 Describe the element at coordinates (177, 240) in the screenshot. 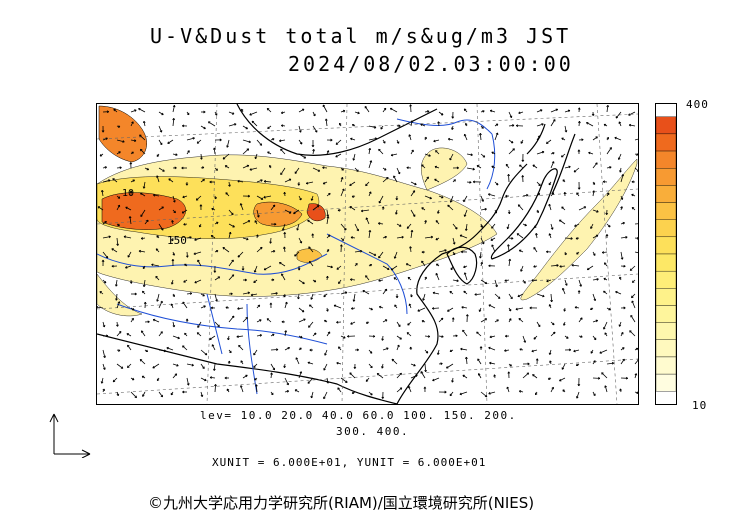

I see `contour-label-150: 150` at that location.